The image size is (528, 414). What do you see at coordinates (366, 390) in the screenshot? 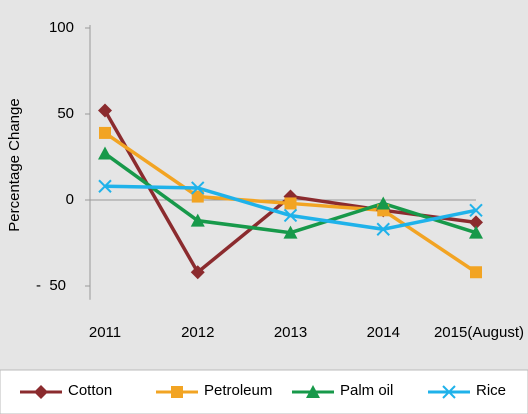
I see `legend-label: Palm oil` at bounding box center [366, 390].